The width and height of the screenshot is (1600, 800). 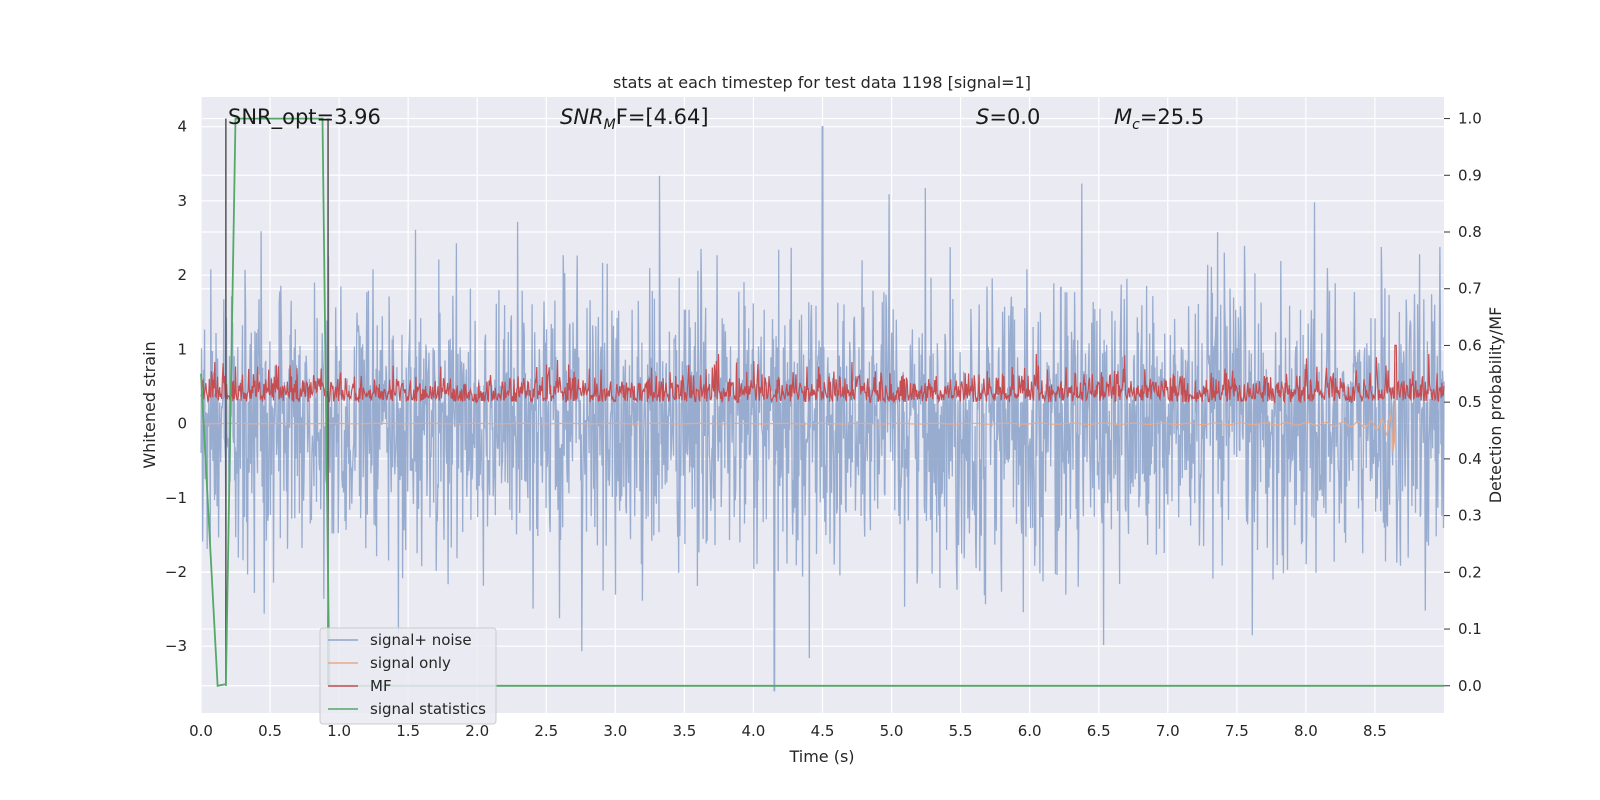 I want to click on annotation-mc: Mc=25.5, so click(x=1159, y=119).